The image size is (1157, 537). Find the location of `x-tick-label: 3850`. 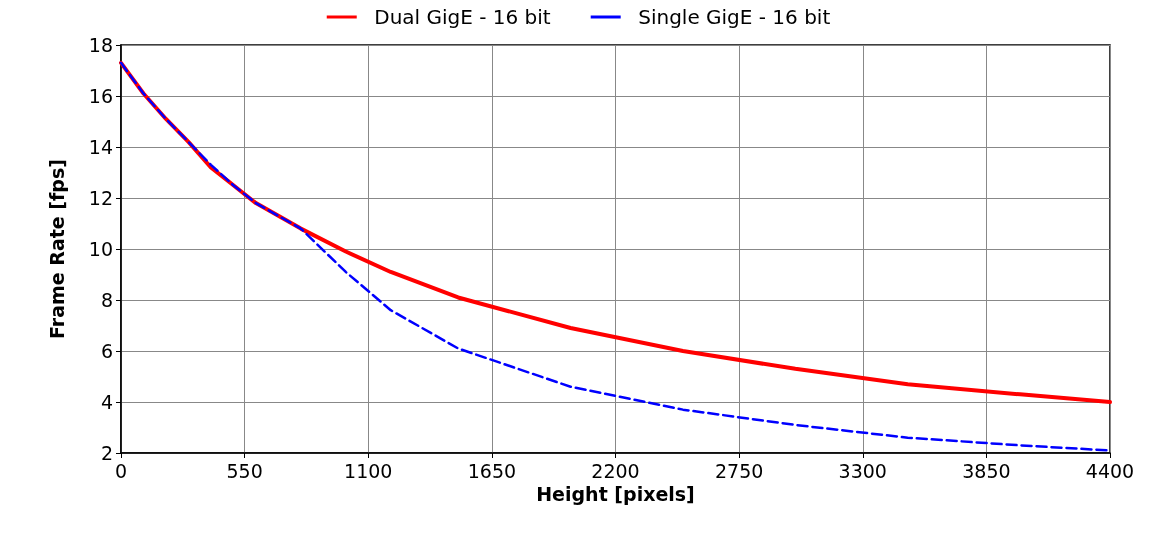

x-tick-label: 3850 is located at coordinates (986, 470).